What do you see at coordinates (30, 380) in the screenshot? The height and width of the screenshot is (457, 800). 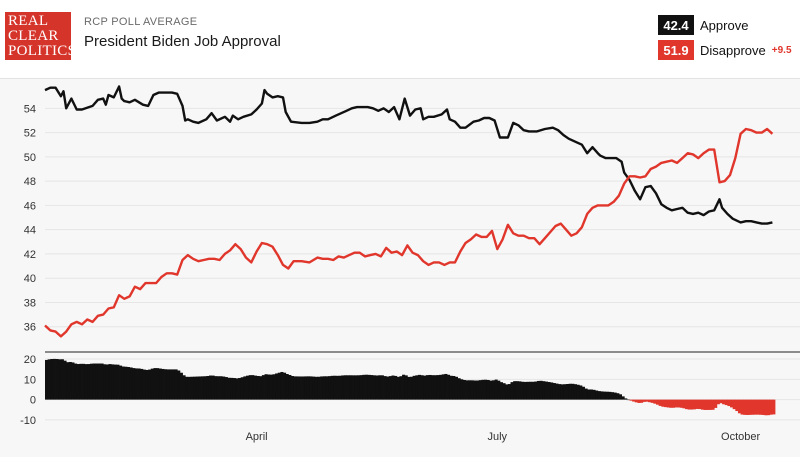 I see `spread-y-tick-label: 10` at bounding box center [30, 380].